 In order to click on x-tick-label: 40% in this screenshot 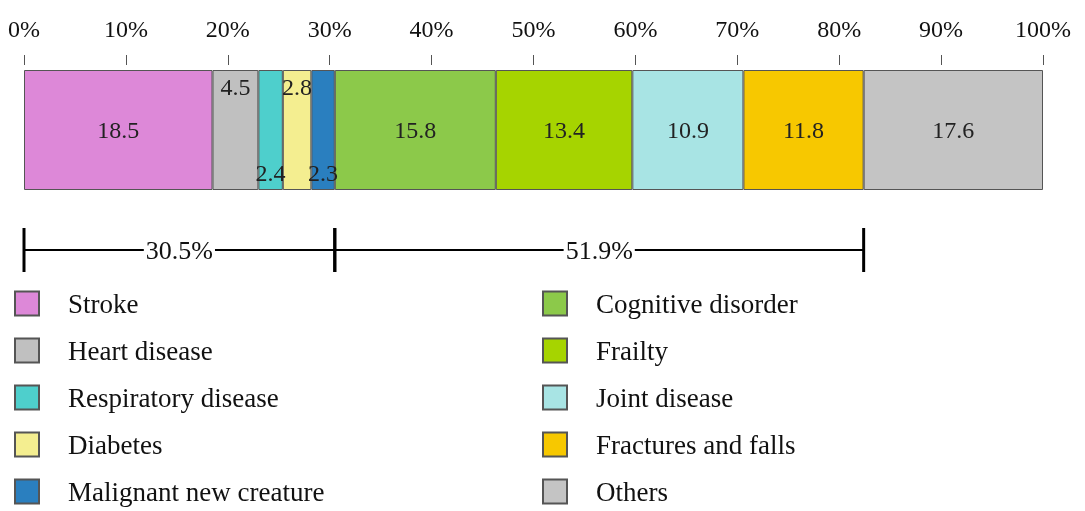, I will do `click(431, 29)`.